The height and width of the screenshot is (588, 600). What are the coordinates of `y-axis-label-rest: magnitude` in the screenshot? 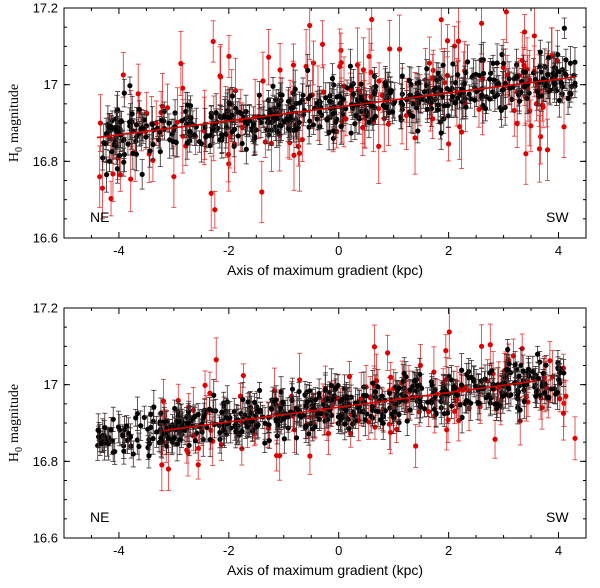 It's located at (14, 113).